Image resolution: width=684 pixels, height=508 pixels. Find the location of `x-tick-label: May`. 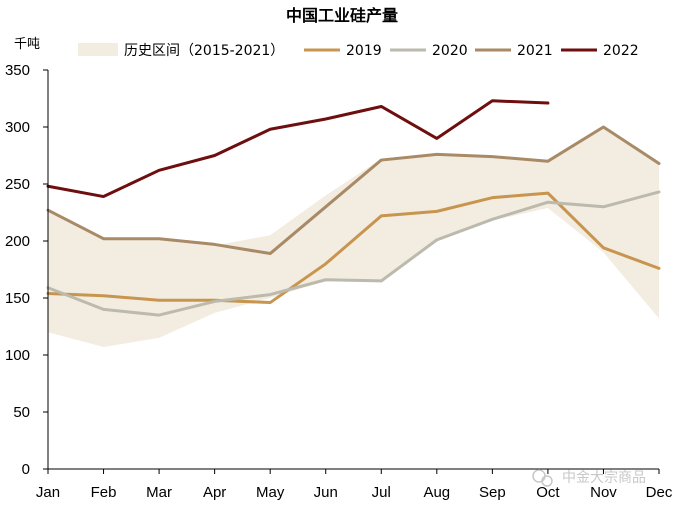

x-tick-label: May is located at coordinates (270, 492).